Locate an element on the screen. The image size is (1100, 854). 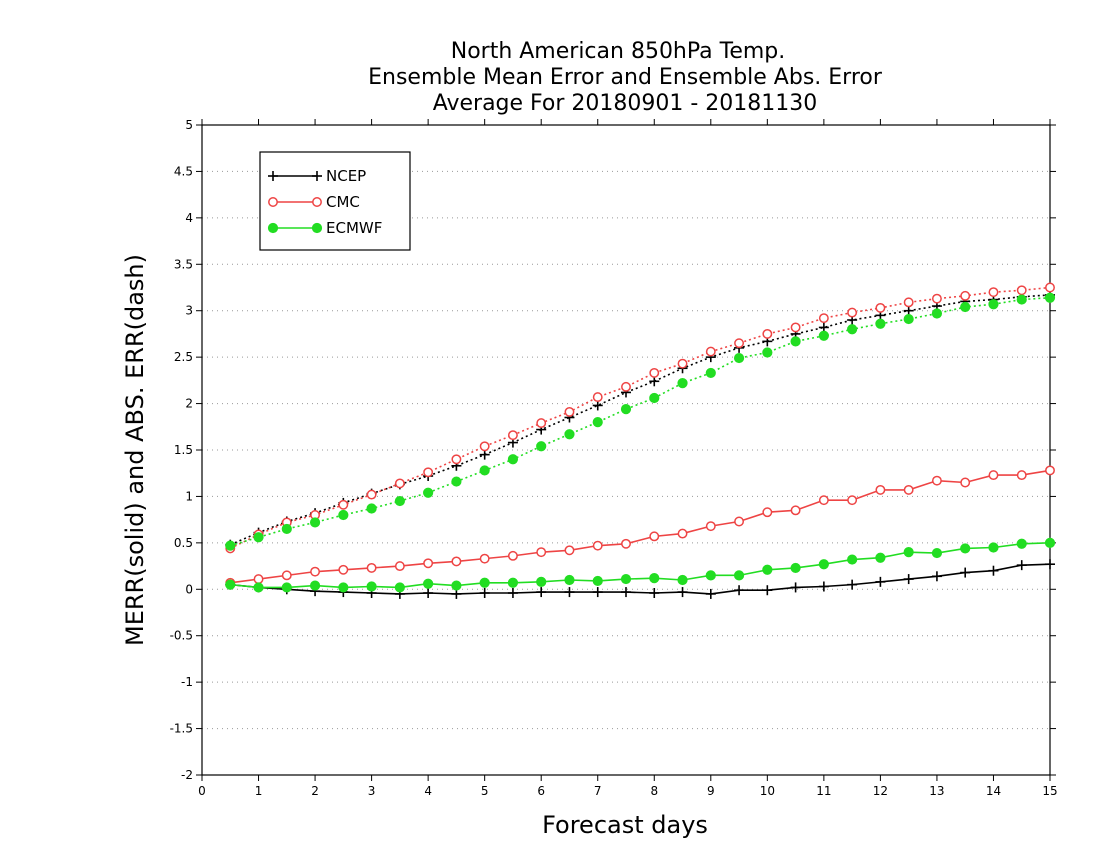
legend-label-ecmwf: ECMWF is located at coordinates (354, 228).